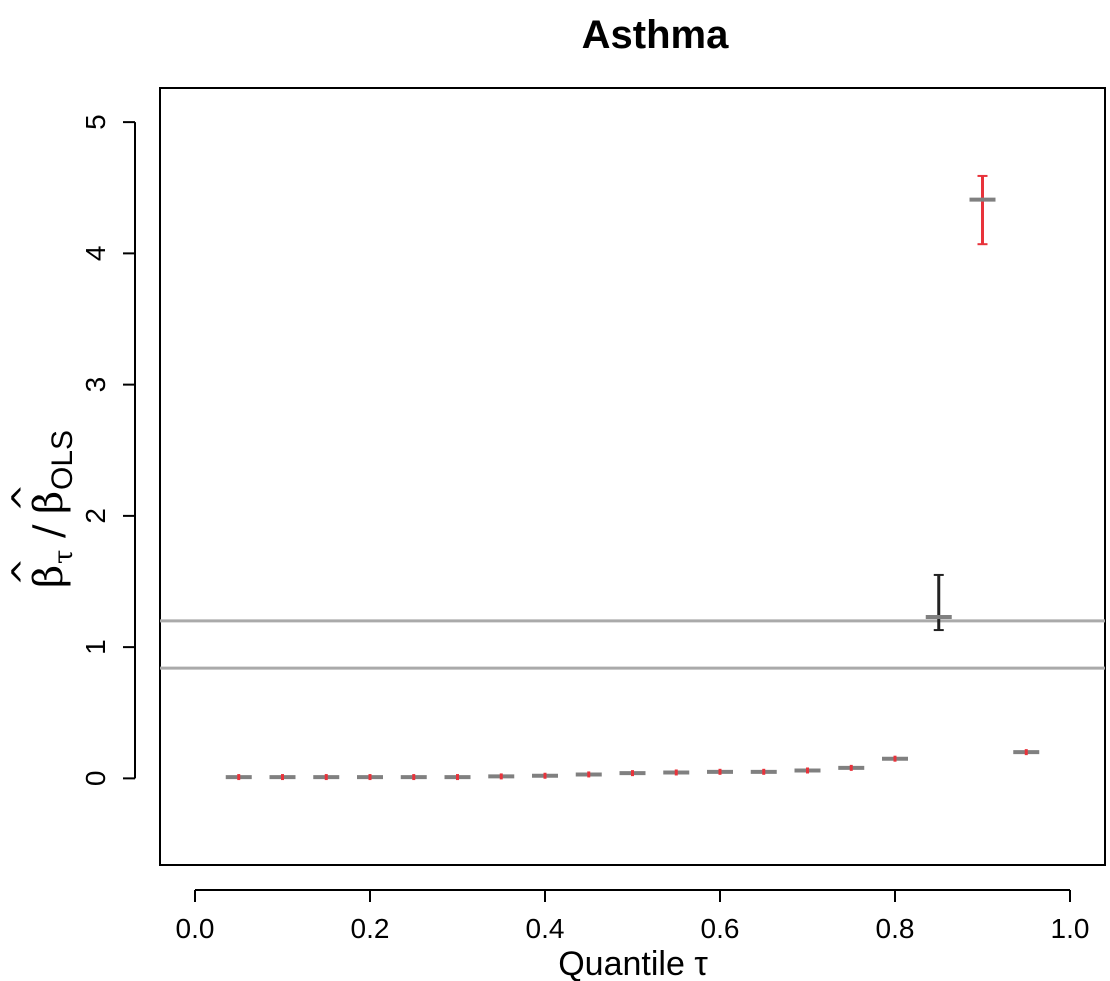 This screenshot has height=981, width=1110. What do you see at coordinates (95, 516) in the screenshot?
I see `y-tick-label-2: 2` at bounding box center [95, 516].